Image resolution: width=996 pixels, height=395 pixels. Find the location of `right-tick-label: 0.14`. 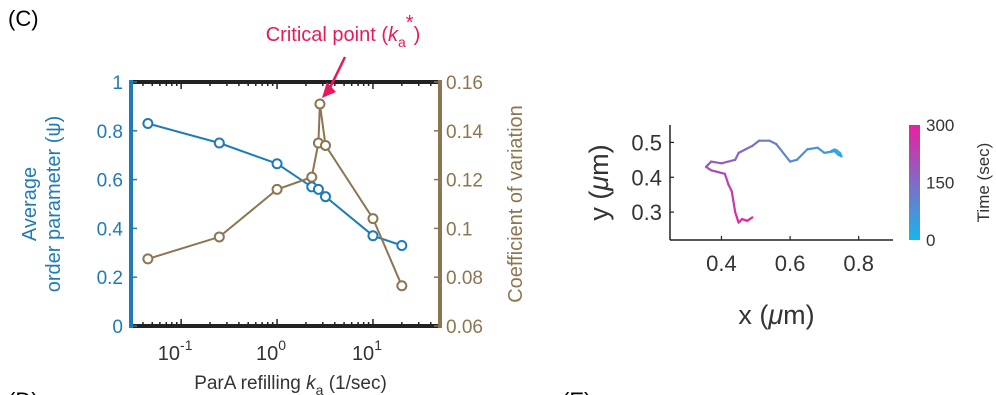

right-tick-label: 0.14 is located at coordinates (464, 132).